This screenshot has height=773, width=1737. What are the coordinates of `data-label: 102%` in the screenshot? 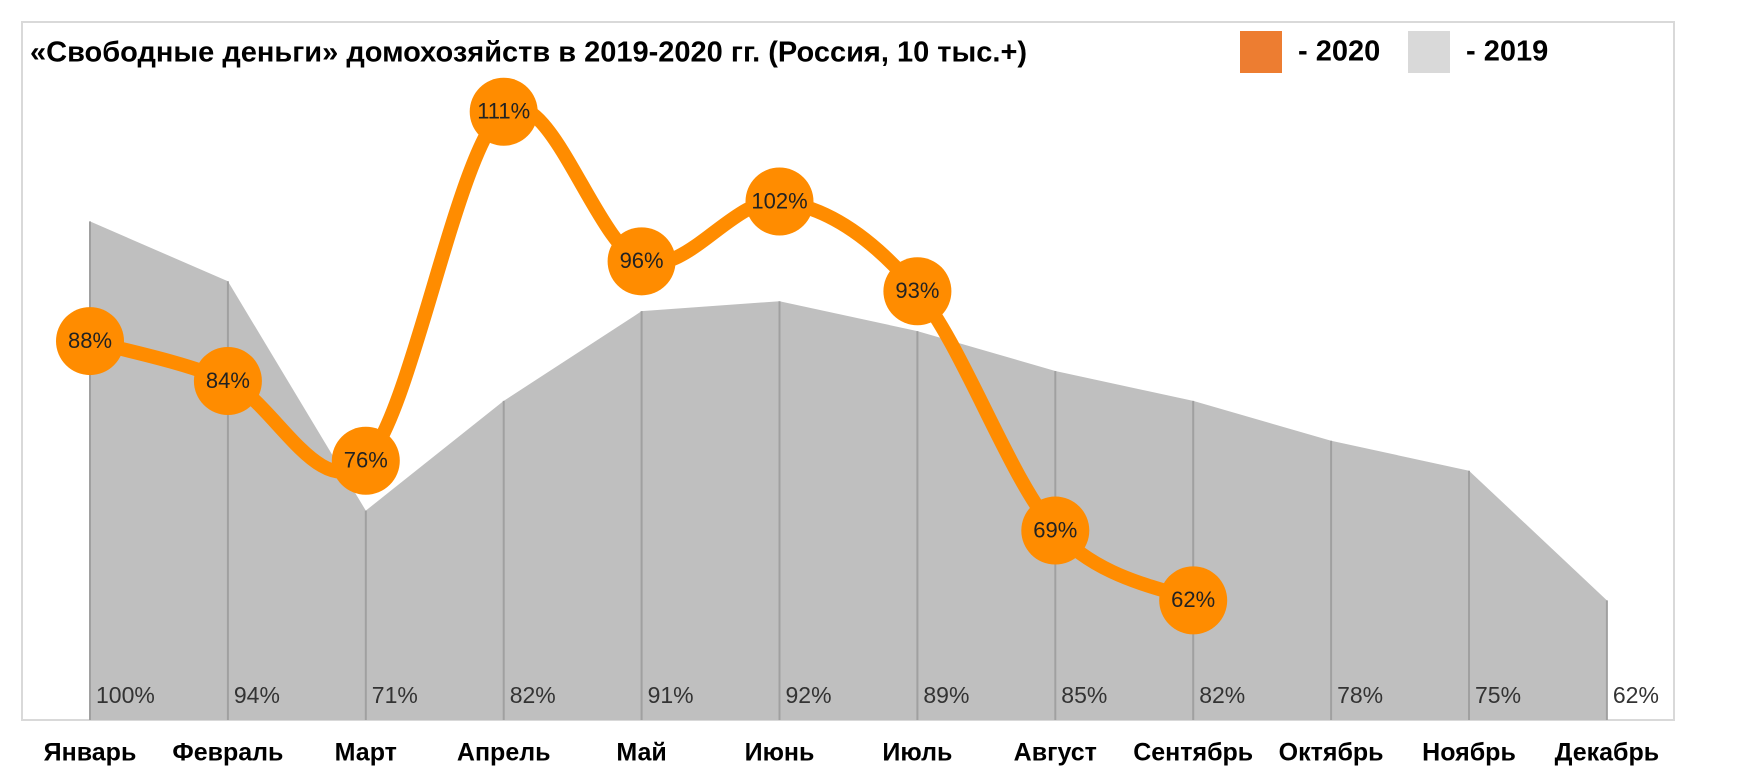 It's located at (779, 200).